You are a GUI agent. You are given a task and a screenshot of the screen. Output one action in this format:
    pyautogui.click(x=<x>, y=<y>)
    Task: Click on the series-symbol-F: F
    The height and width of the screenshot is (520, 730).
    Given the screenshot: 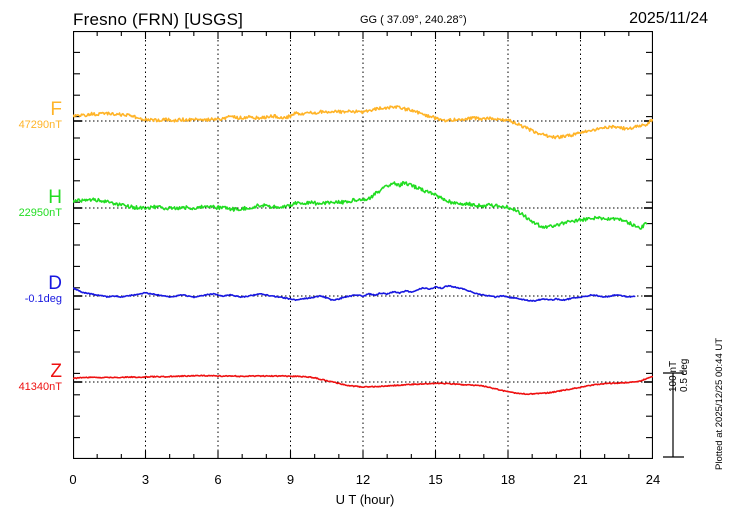 What is the action you would take?
    pyautogui.click(x=56, y=109)
    